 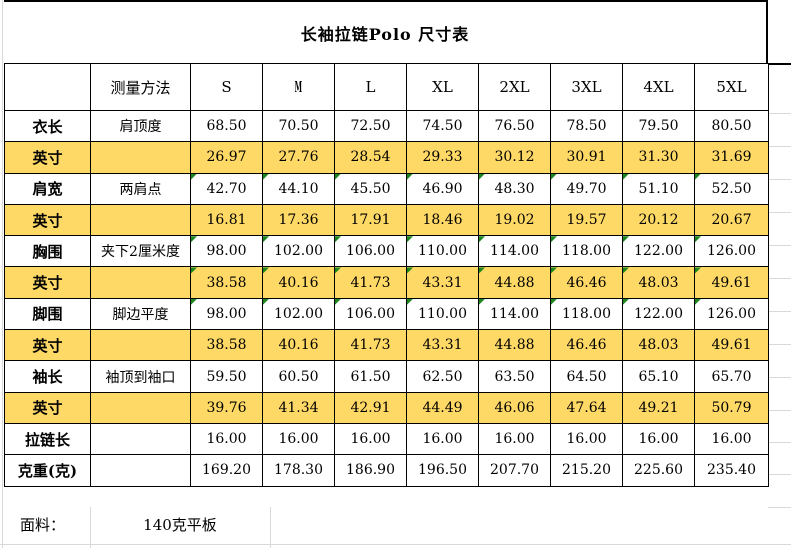 I want to click on column-header-S: S, so click(x=226, y=87).